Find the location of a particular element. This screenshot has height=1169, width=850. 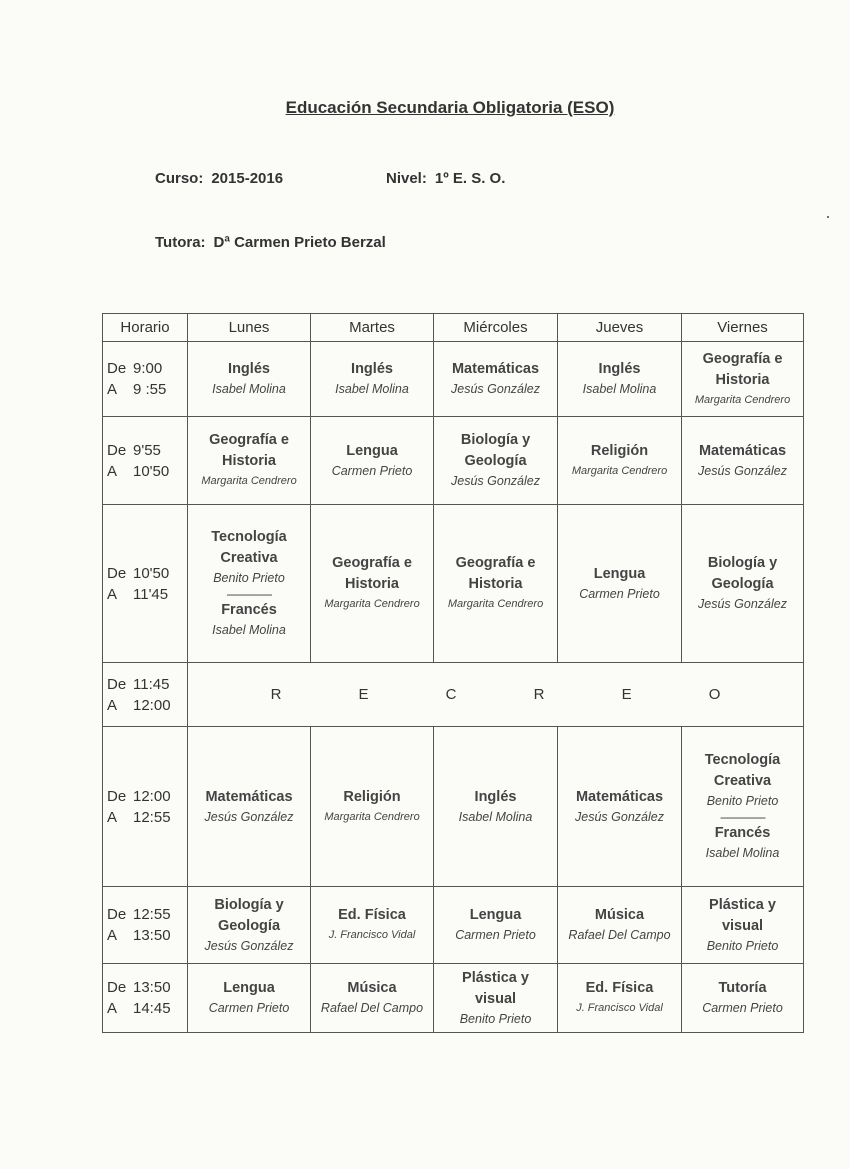

time-from: De 11:45 is located at coordinates (145, 684).